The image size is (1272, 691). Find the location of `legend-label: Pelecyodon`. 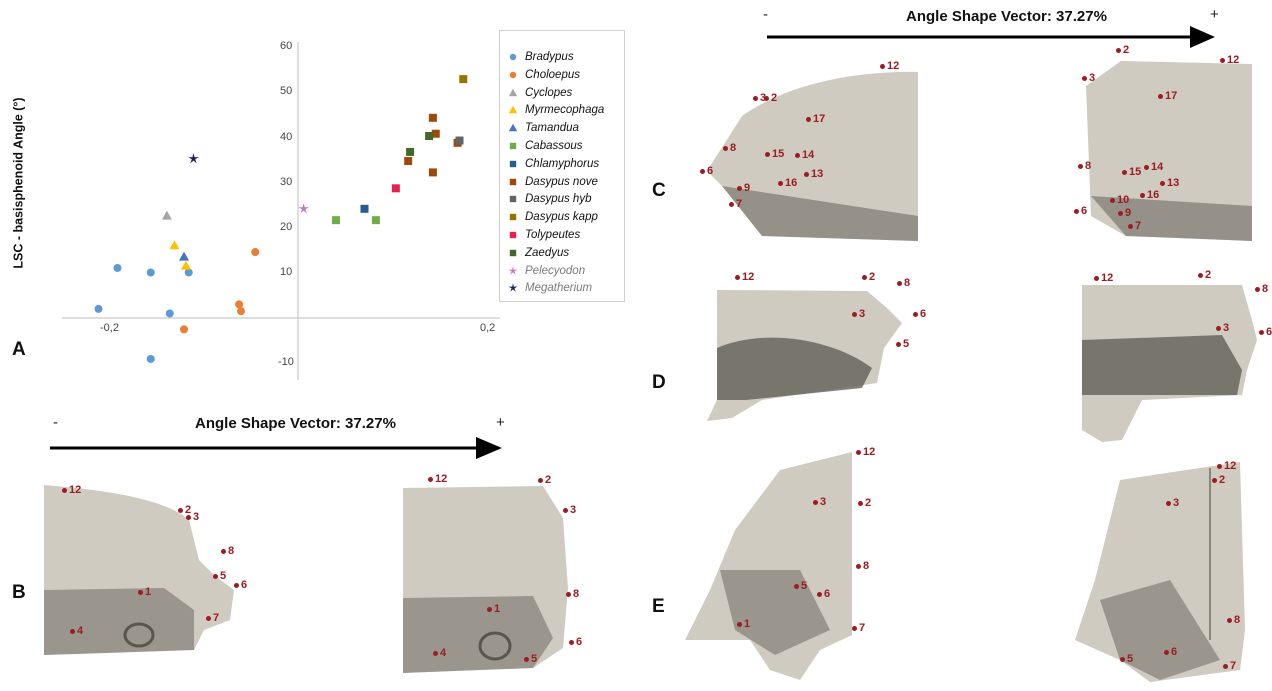

legend-label: Pelecyodon is located at coordinates (555, 270).